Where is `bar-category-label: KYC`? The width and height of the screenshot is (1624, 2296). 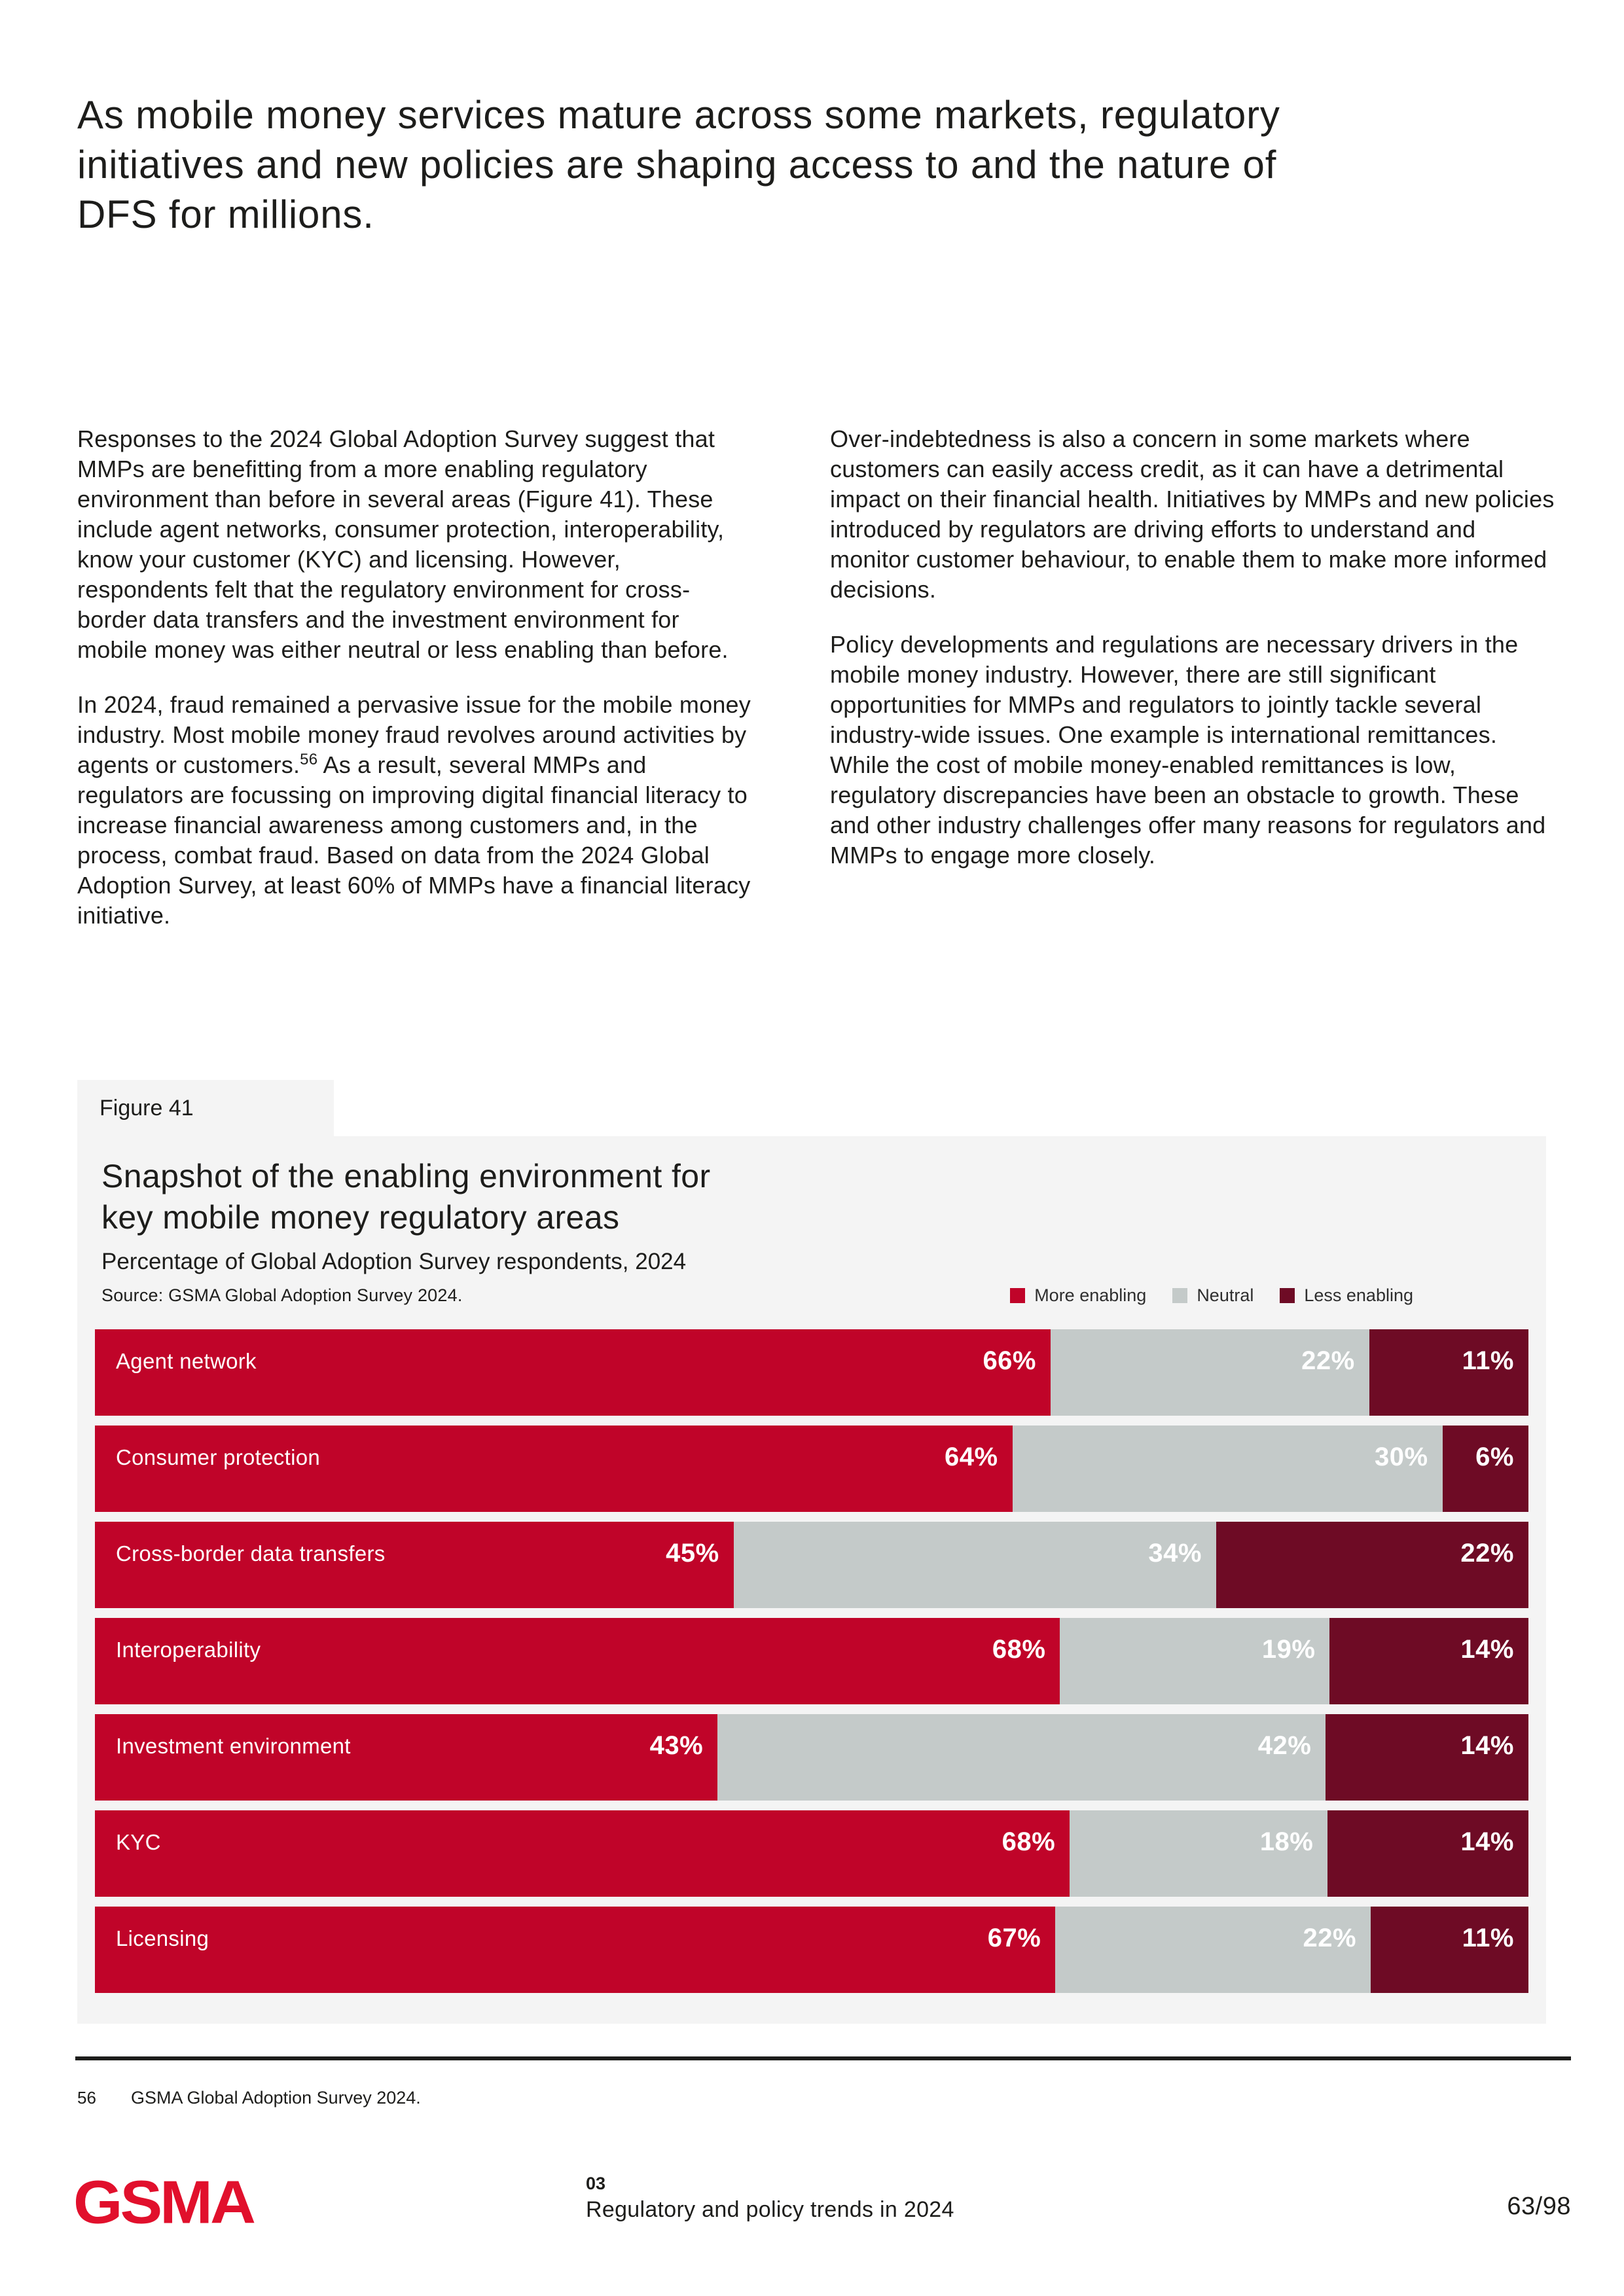 bar-category-label: KYC is located at coordinates (138, 1842).